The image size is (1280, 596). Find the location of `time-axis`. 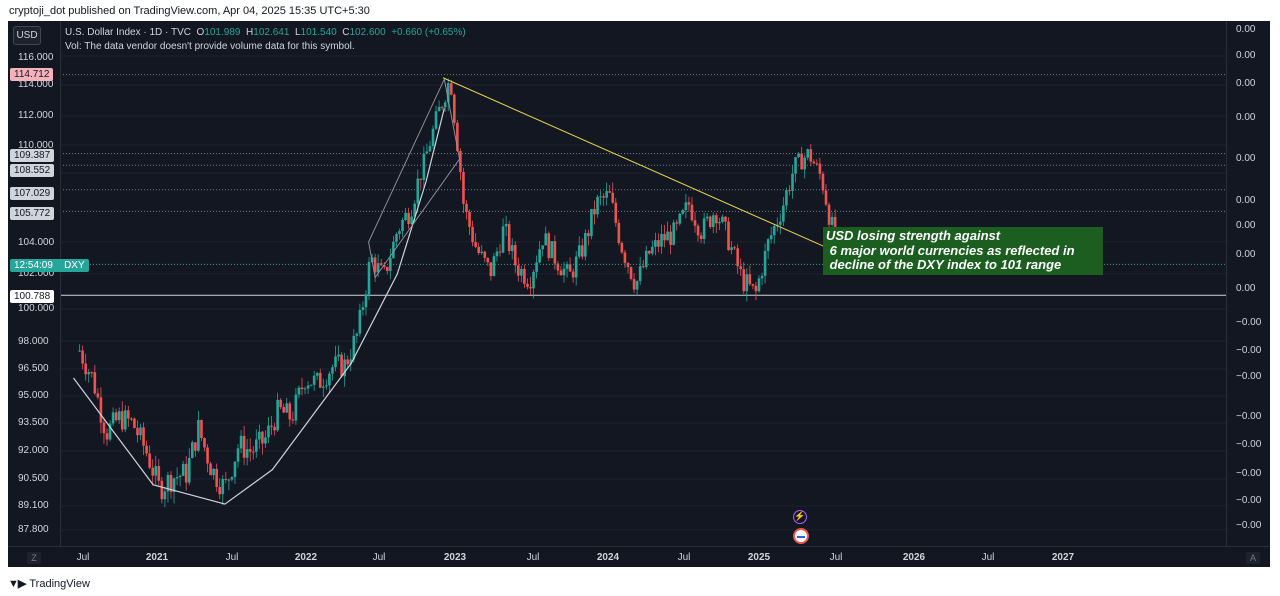

time-axis is located at coordinates (639, 556).